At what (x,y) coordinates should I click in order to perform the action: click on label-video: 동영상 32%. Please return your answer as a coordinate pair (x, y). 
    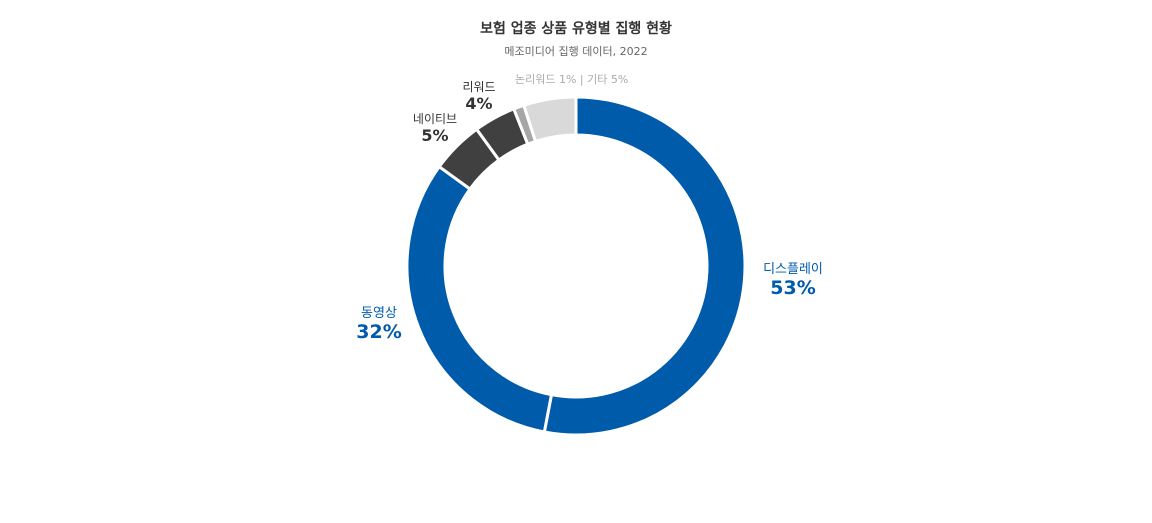
    Looking at the image, I should click on (379, 322).